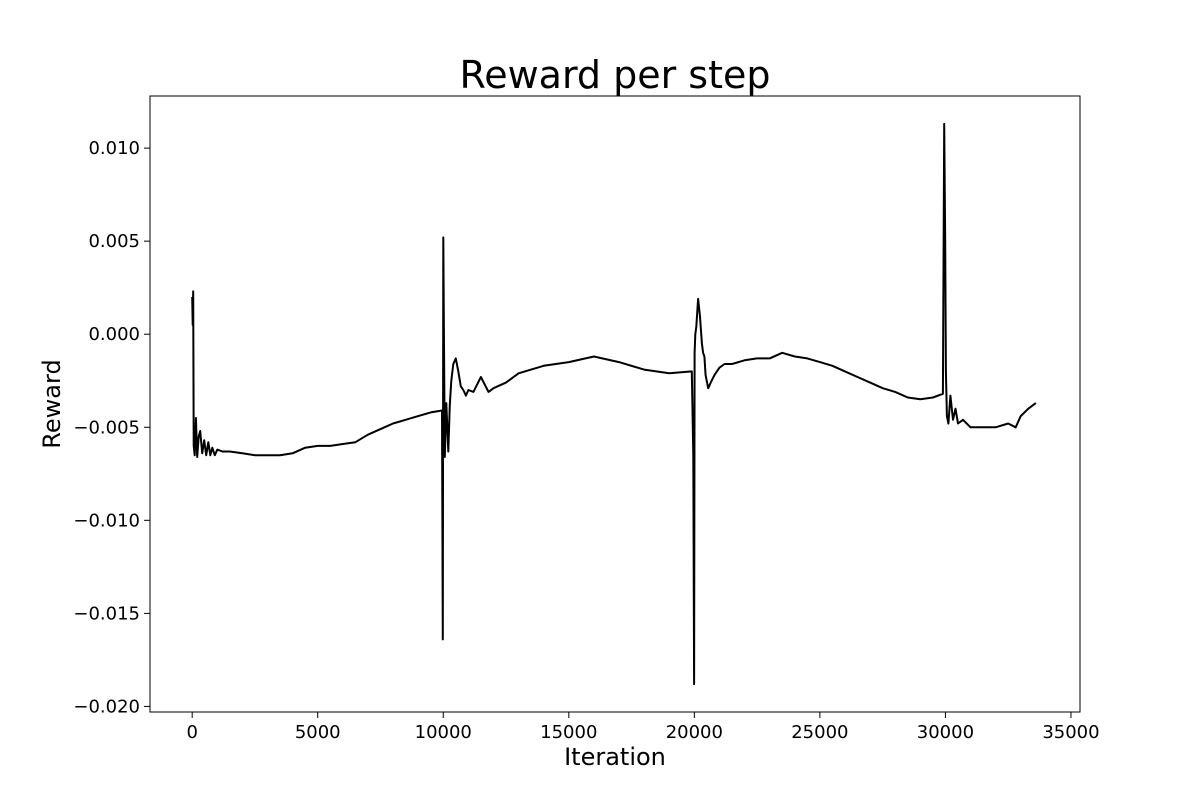 The height and width of the screenshot is (800, 1200). Describe the element at coordinates (114, 148) in the screenshot. I see `y-tick-label: 0.010` at that location.